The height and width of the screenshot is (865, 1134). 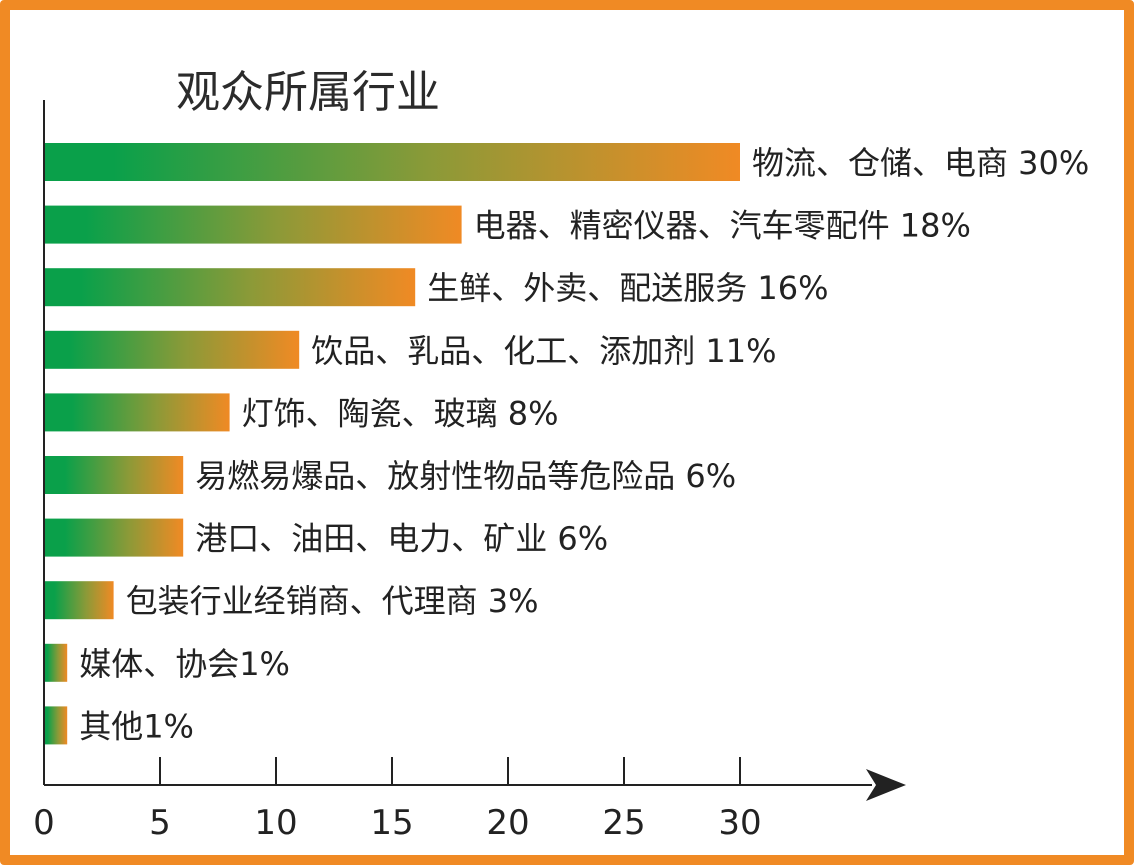 What do you see at coordinates (543, 351) in the screenshot?
I see `bar-label-4: 饮品、乳品、化工、添加剂 11%` at bounding box center [543, 351].